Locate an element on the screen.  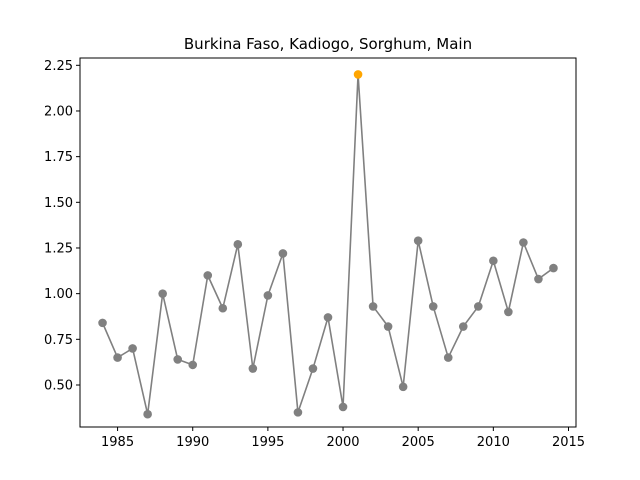
y-tick-label: 0.50 is located at coordinates (58, 385).